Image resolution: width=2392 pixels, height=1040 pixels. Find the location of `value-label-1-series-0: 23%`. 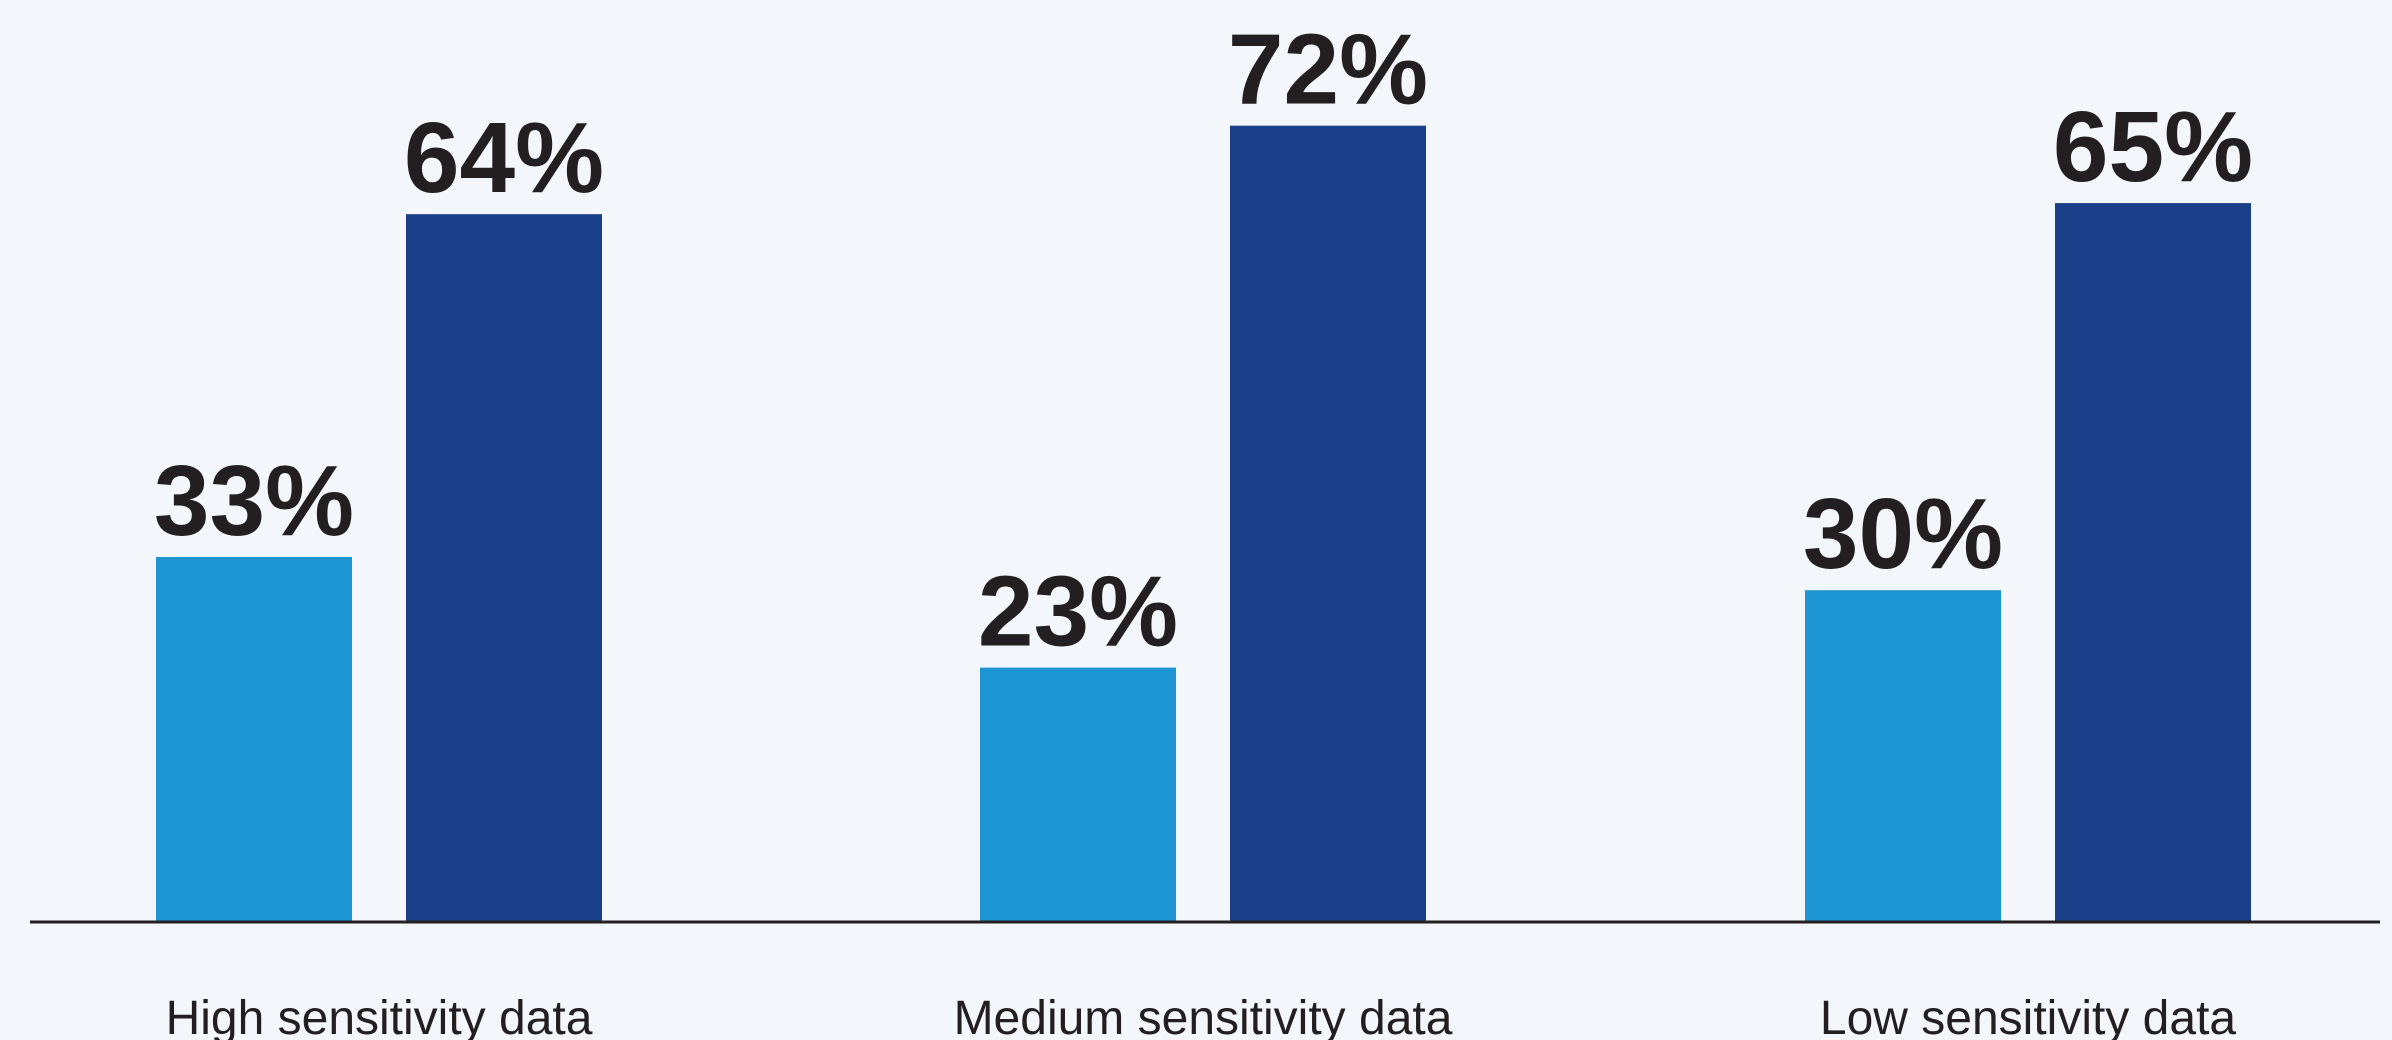

value-label-1-series-0: 23% is located at coordinates (1078, 612).